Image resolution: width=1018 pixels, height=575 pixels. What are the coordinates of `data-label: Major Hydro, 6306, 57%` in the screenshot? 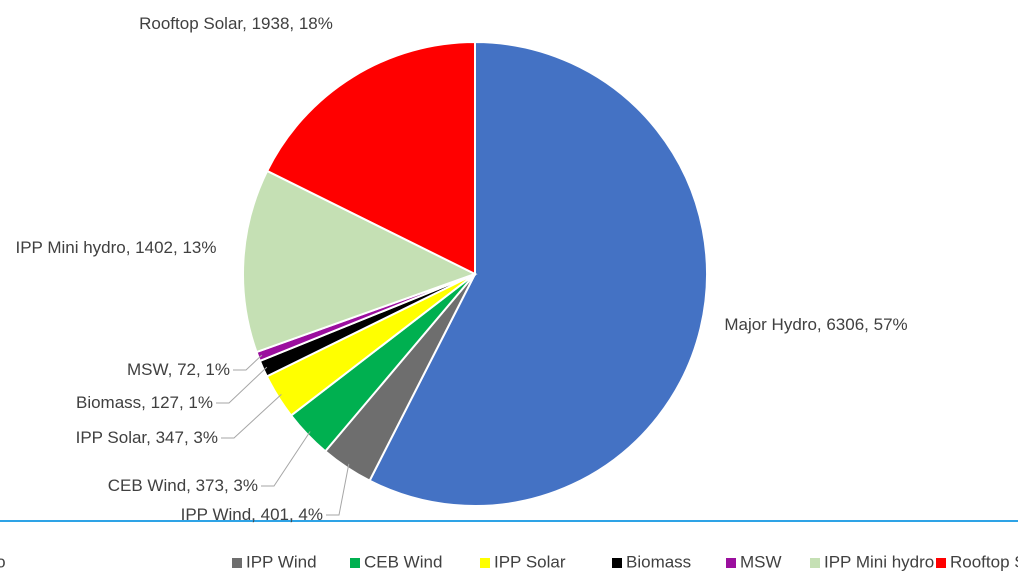 It's located at (816, 324).